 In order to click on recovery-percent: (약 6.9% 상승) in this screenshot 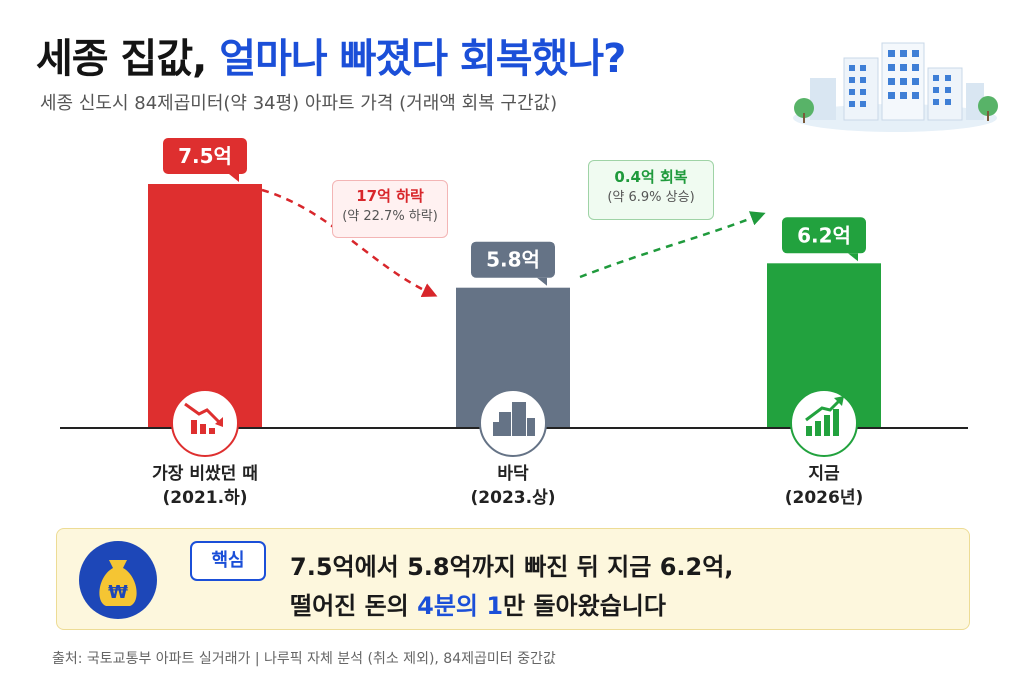, I will do `click(651, 197)`.